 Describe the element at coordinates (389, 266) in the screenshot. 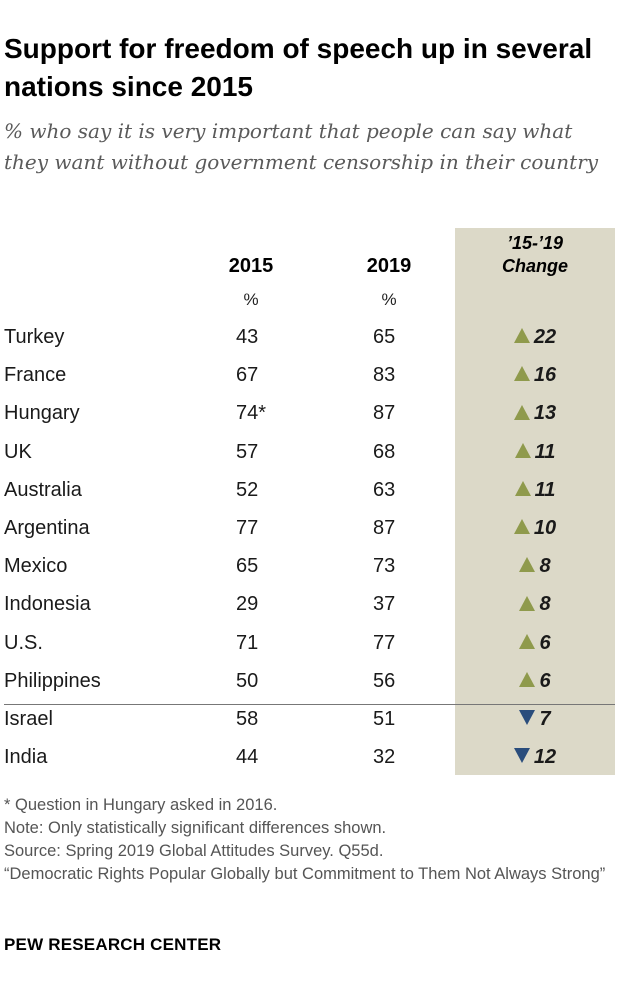

I see `column-header-2019: 2019` at that location.